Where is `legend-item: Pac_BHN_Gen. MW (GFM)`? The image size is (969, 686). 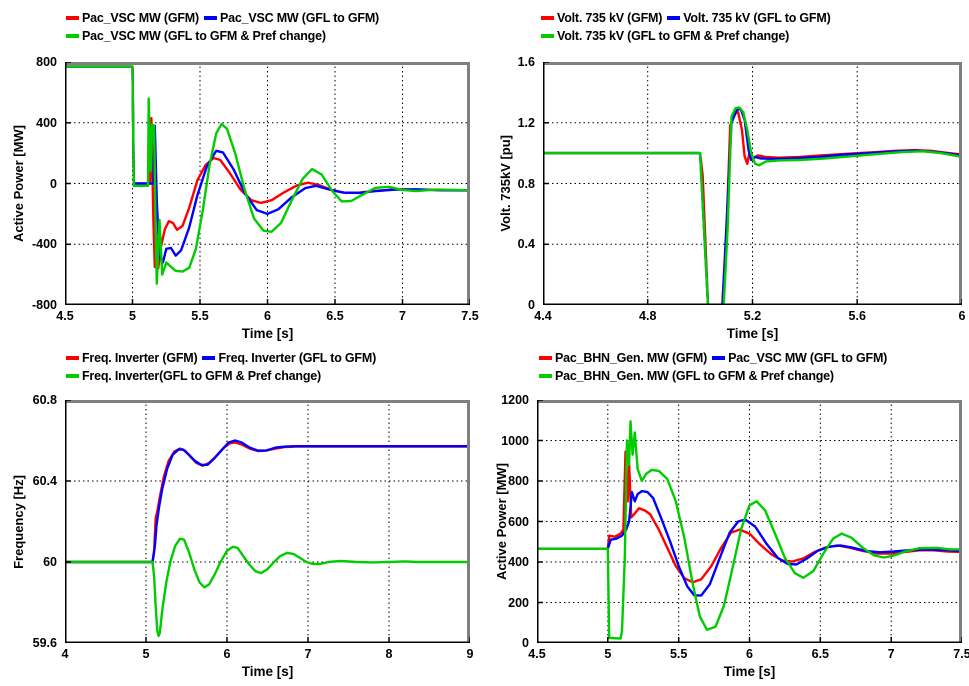 legend-item: Pac_BHN_Gen. MW (GFM) is located at coordinates (623, 358).